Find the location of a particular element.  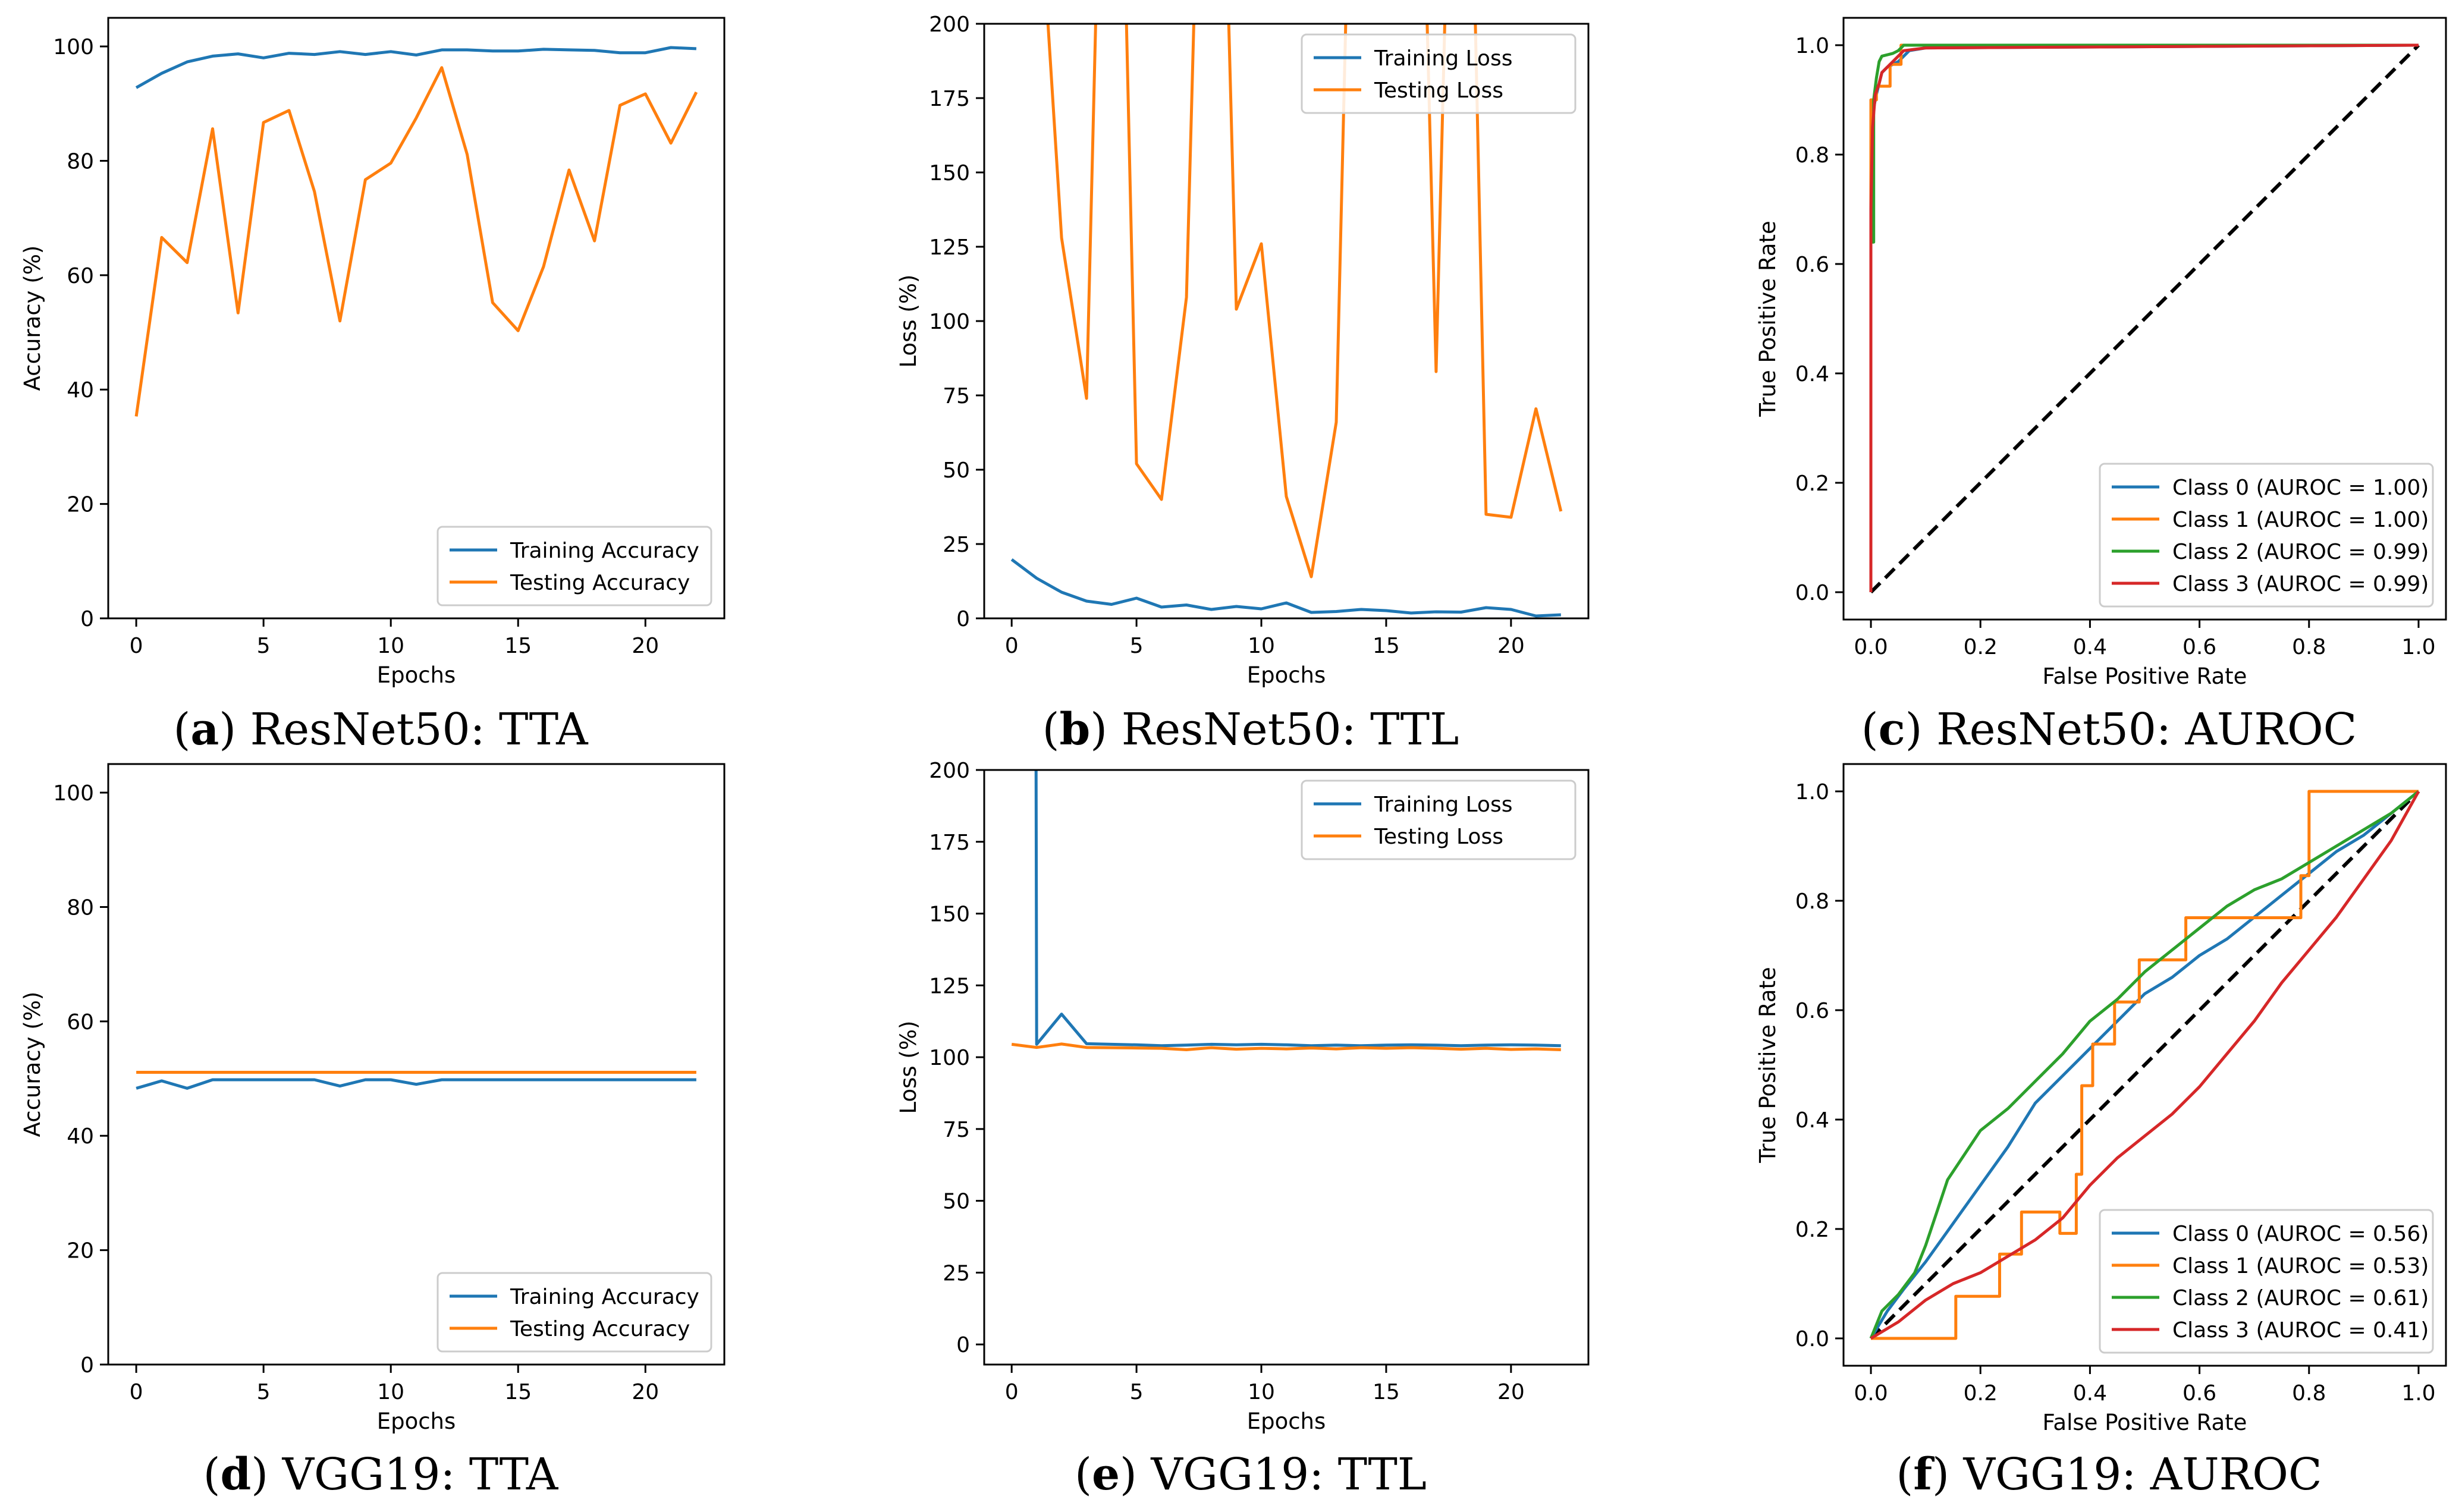

legend-entry: Training Loss is located at coordinates (1443, 58).